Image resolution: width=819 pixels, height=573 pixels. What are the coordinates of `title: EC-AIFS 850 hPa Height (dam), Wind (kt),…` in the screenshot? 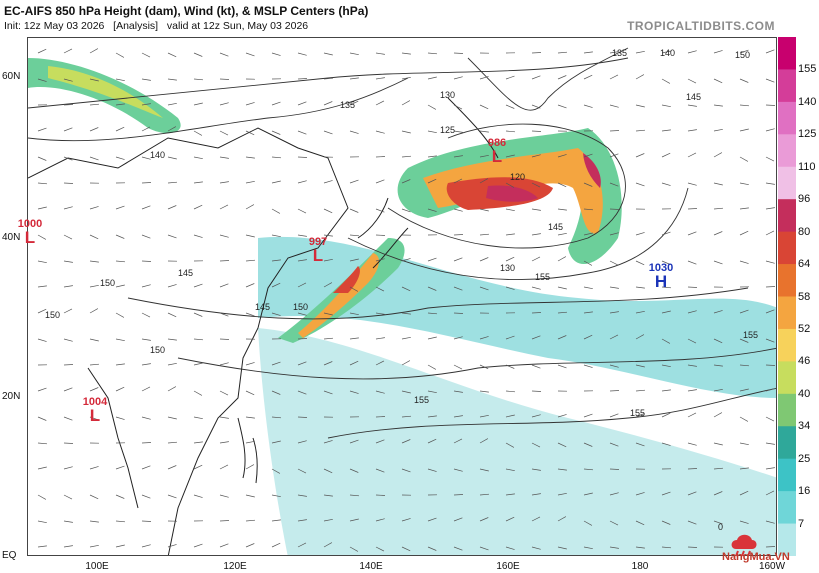 It's located at (186, 11).